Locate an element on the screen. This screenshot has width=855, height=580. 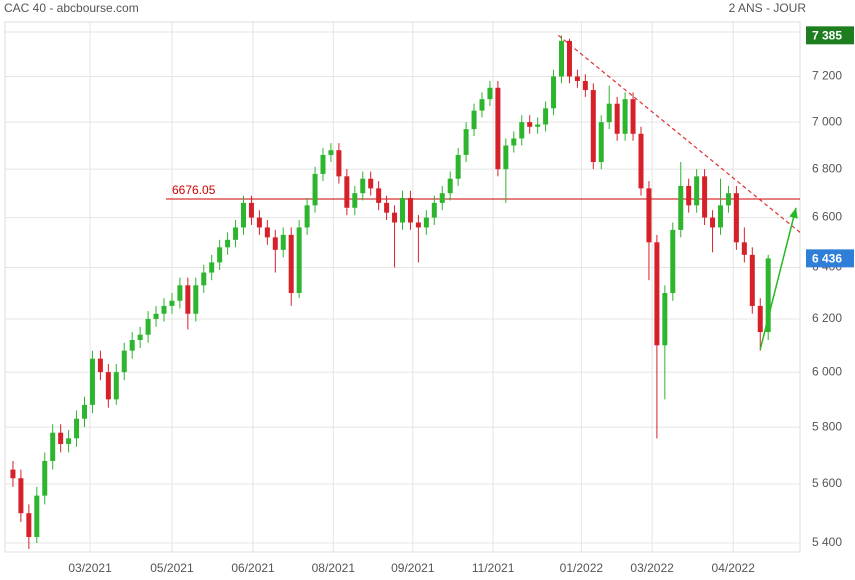
x-tick-label: 08/2021 is located at coordinates (334, 568).